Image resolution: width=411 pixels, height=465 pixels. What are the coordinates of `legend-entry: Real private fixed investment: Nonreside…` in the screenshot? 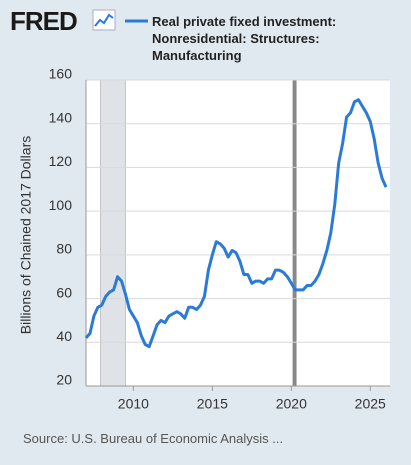 It's located at (244, 38).